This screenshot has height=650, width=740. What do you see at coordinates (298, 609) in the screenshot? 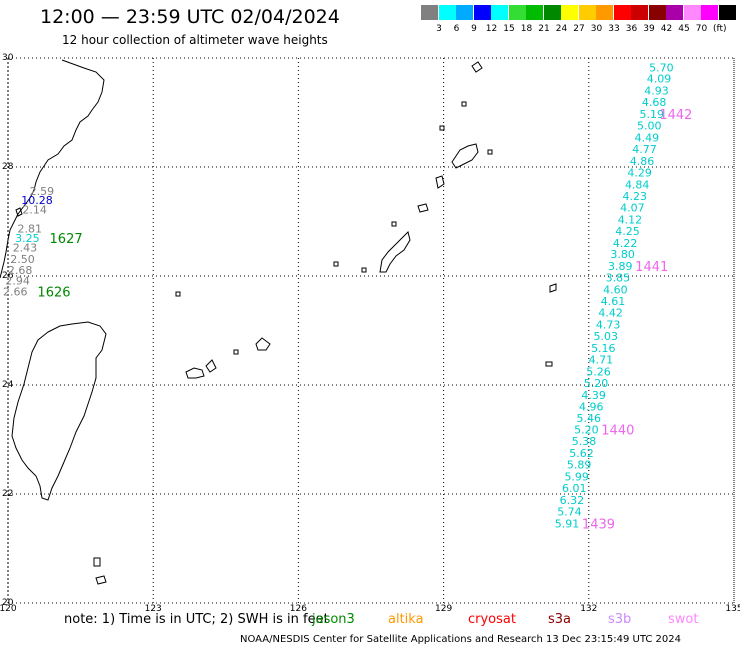
I see `lon-tick-label: 126` at bounding box center [298, 609].